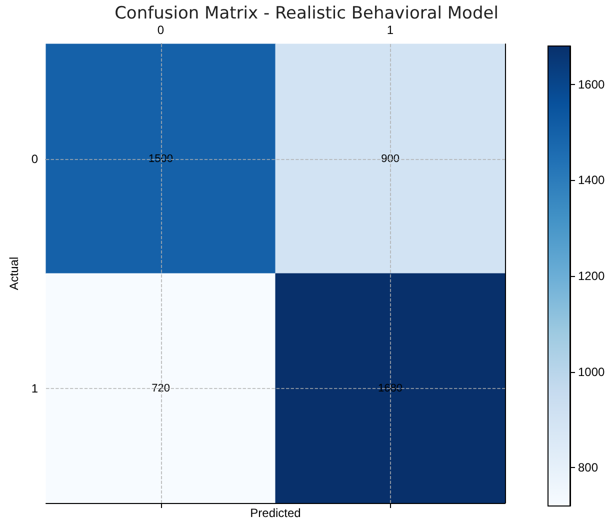 This screenshot has width=613, height=524. Describe the element at coordinates (161, 388) in the screenshot. I see `data-label: 720` at that location.